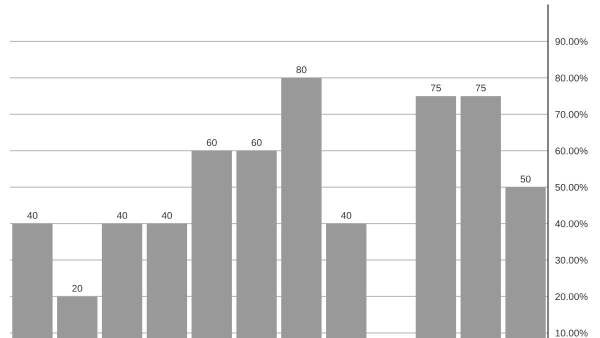 This screenshot has height=338, width=600. What do you see at coordinates (571, 224) in the screenshot?
I see `y-tick-label: 40.00%` at bounding box center [571, 224].